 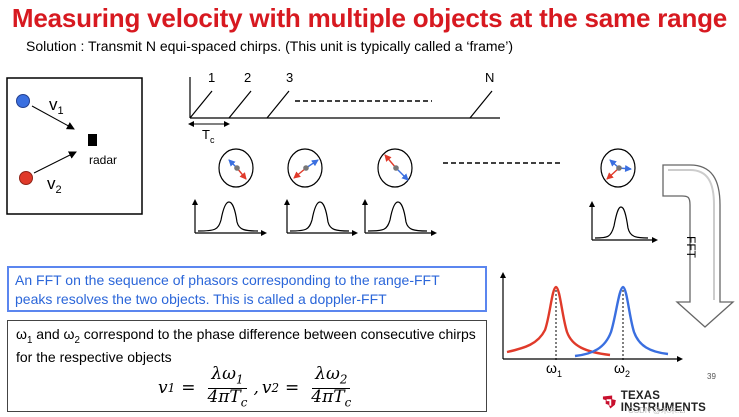 What do you see at coordinates (74, 146) in the screenshot?
I see `scene-box: v1 v2 radar` at bounding box center [74, 146].